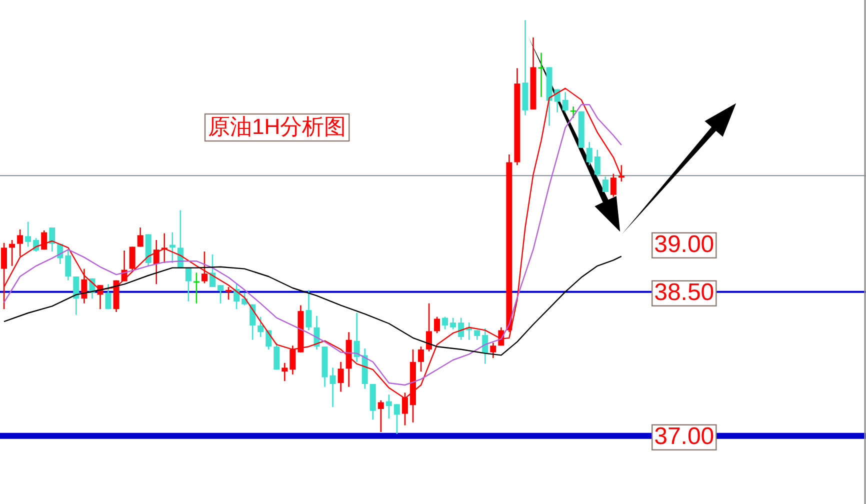 This screenshot has height=504, width=866. What do you see at coordinates (684, 292) in the screenshot?
I see `ytick: 38.50` at bounding box center [684, 292].